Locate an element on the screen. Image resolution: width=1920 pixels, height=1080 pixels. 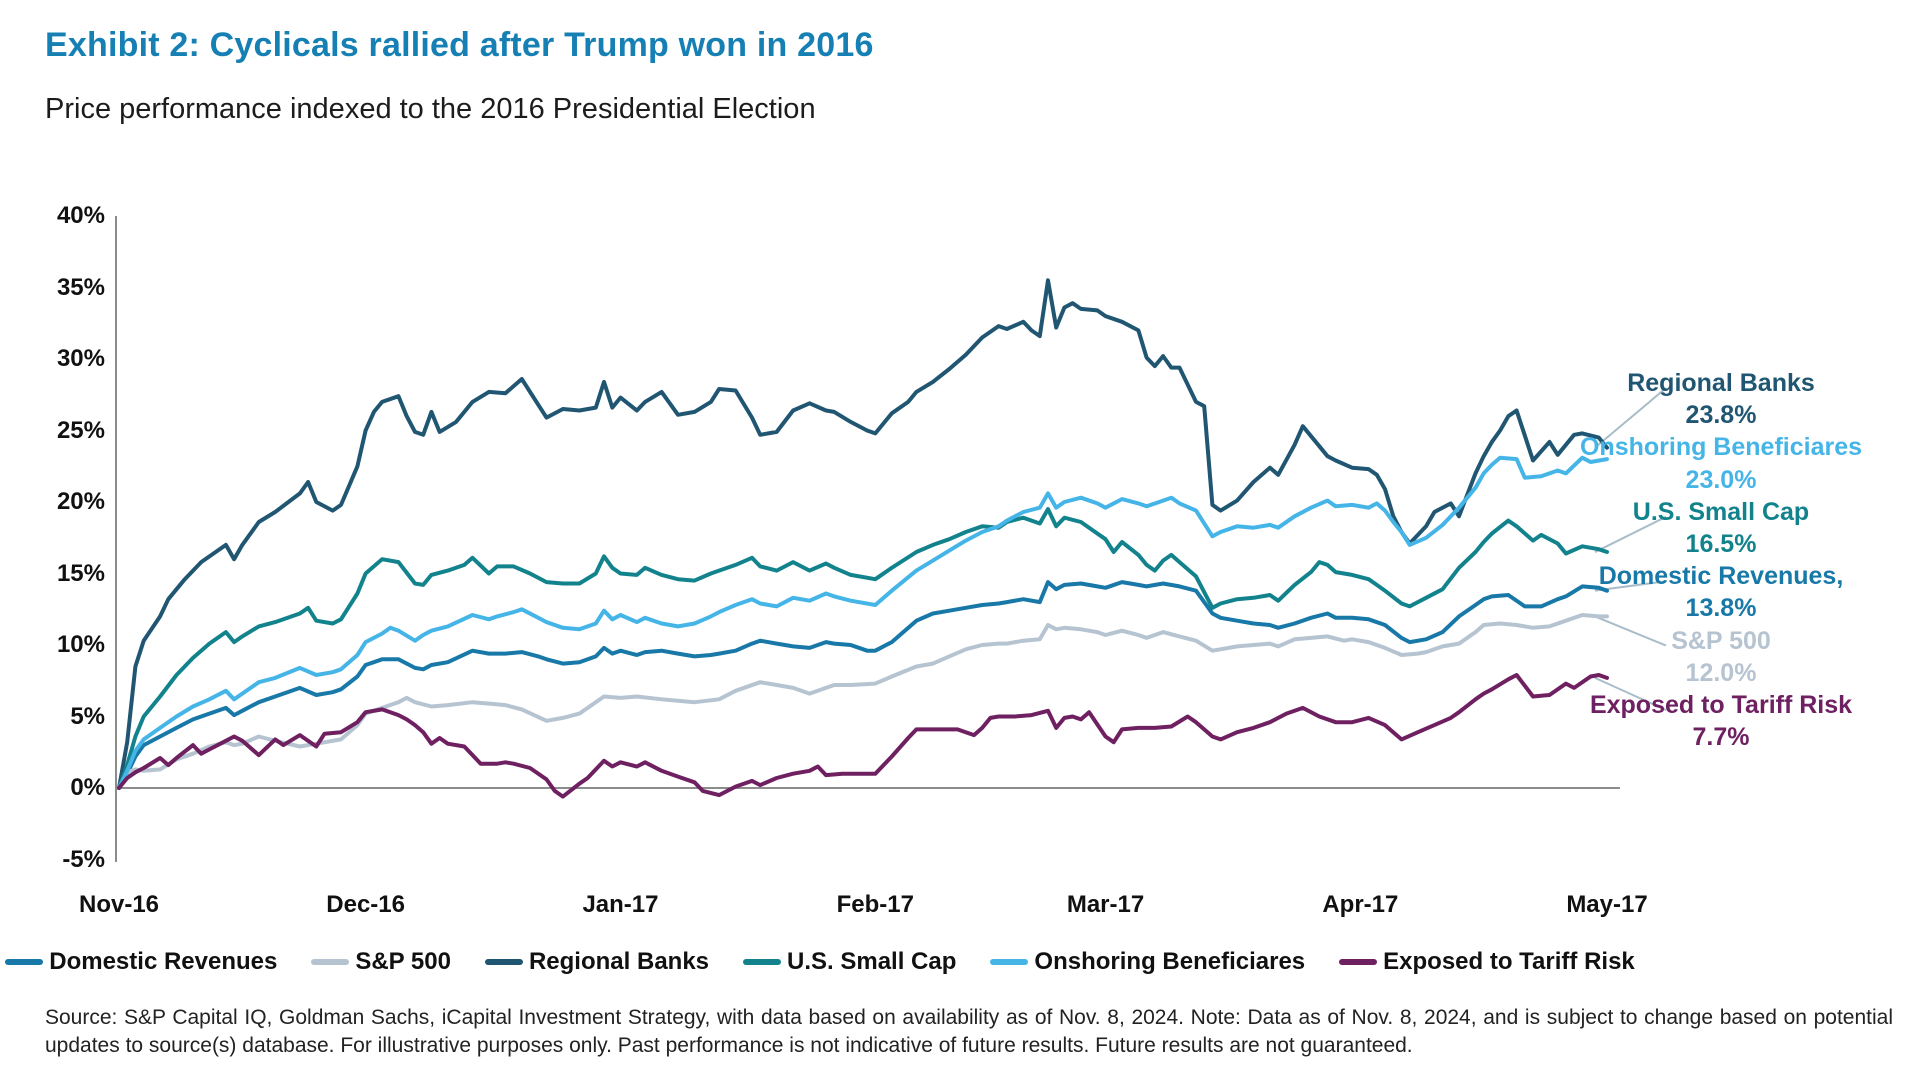
callout-value-us-small-cap: 16.5% is located at coordinates (1721, 544).